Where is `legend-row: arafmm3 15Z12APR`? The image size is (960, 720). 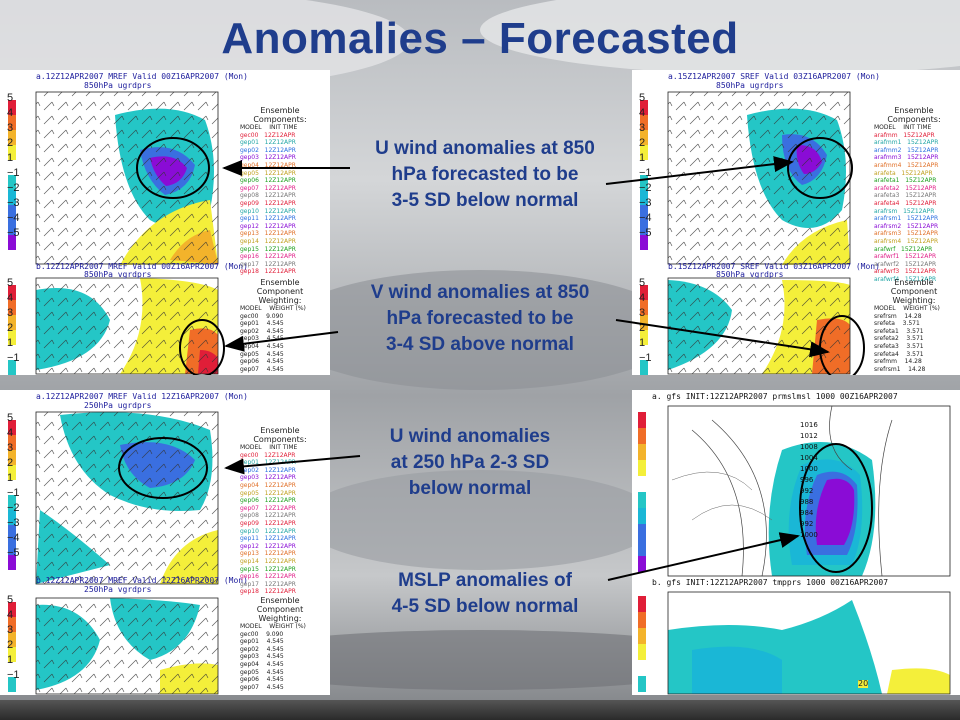 legend-row: arafmm3 15Z12APR is located at coordinates (906, 158).